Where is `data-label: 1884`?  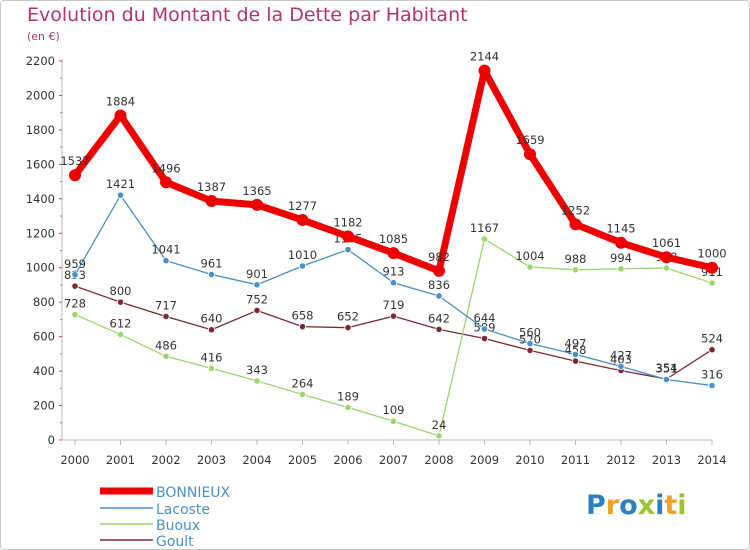 data-label: 1884 is located at coordinates (120, 101).